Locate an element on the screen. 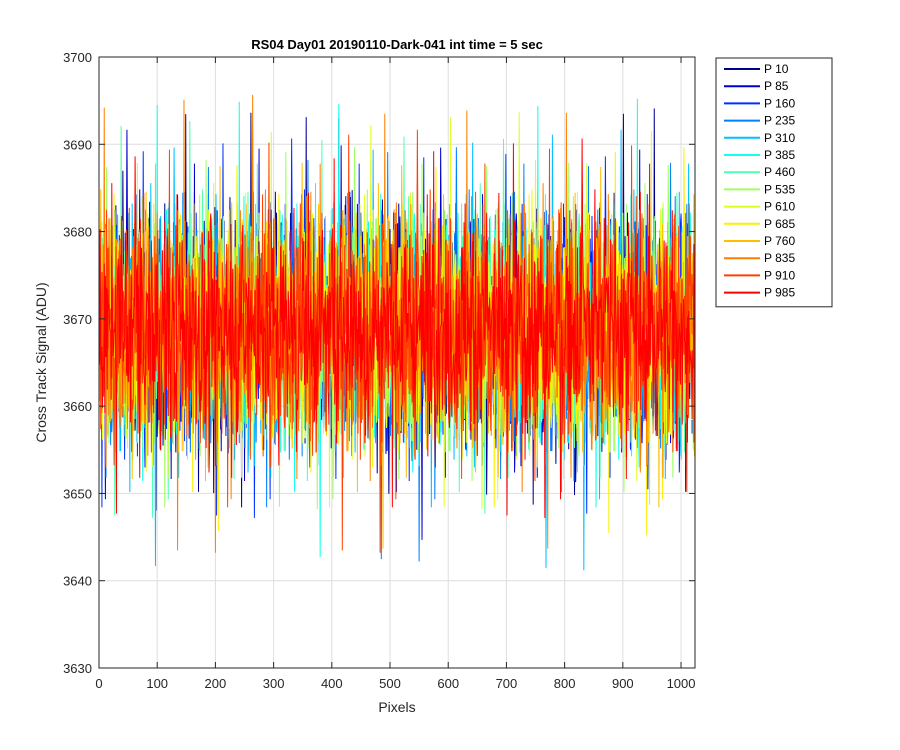 The width and height of the screenshot is (900, 750). legend-entry-label: P 535 is located at coordinates (779, 189).